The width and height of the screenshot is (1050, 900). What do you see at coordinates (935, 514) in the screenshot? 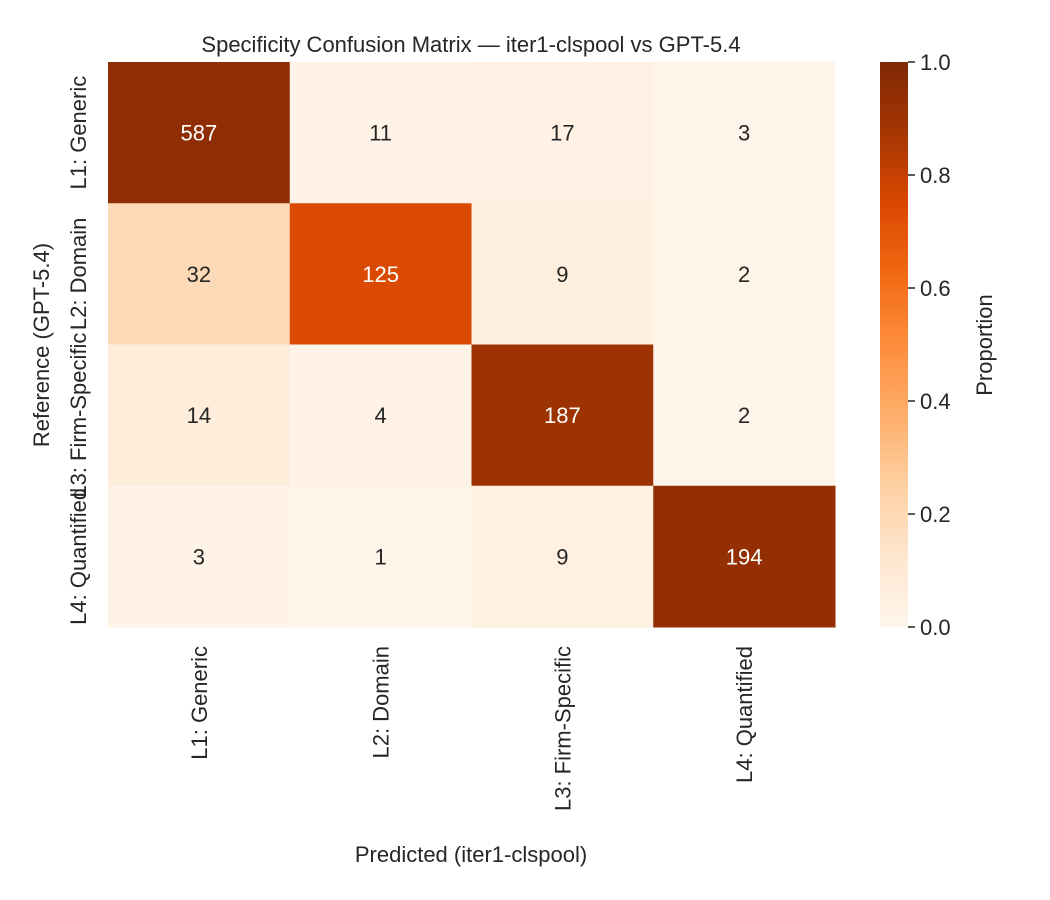
I see `colorbar-tick-label: 0.2` at bounding box center [935, 514].